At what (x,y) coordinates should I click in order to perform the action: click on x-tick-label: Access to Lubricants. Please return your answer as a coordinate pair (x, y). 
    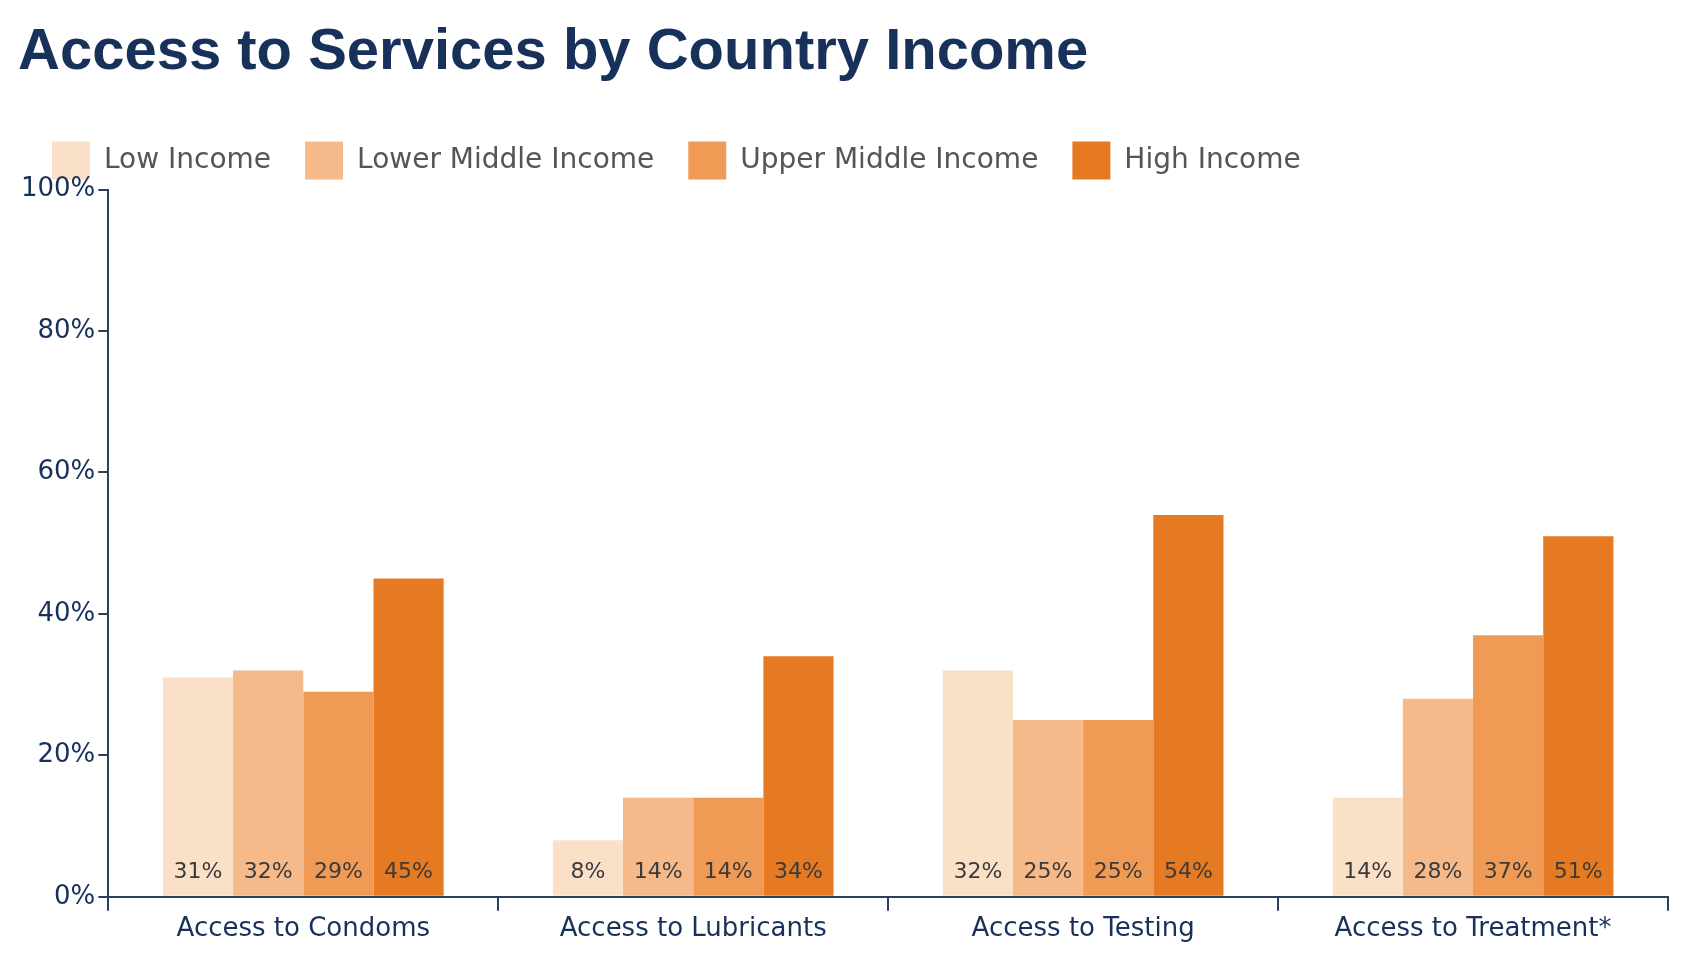
    Looking at the image, I should click on (693, 927).